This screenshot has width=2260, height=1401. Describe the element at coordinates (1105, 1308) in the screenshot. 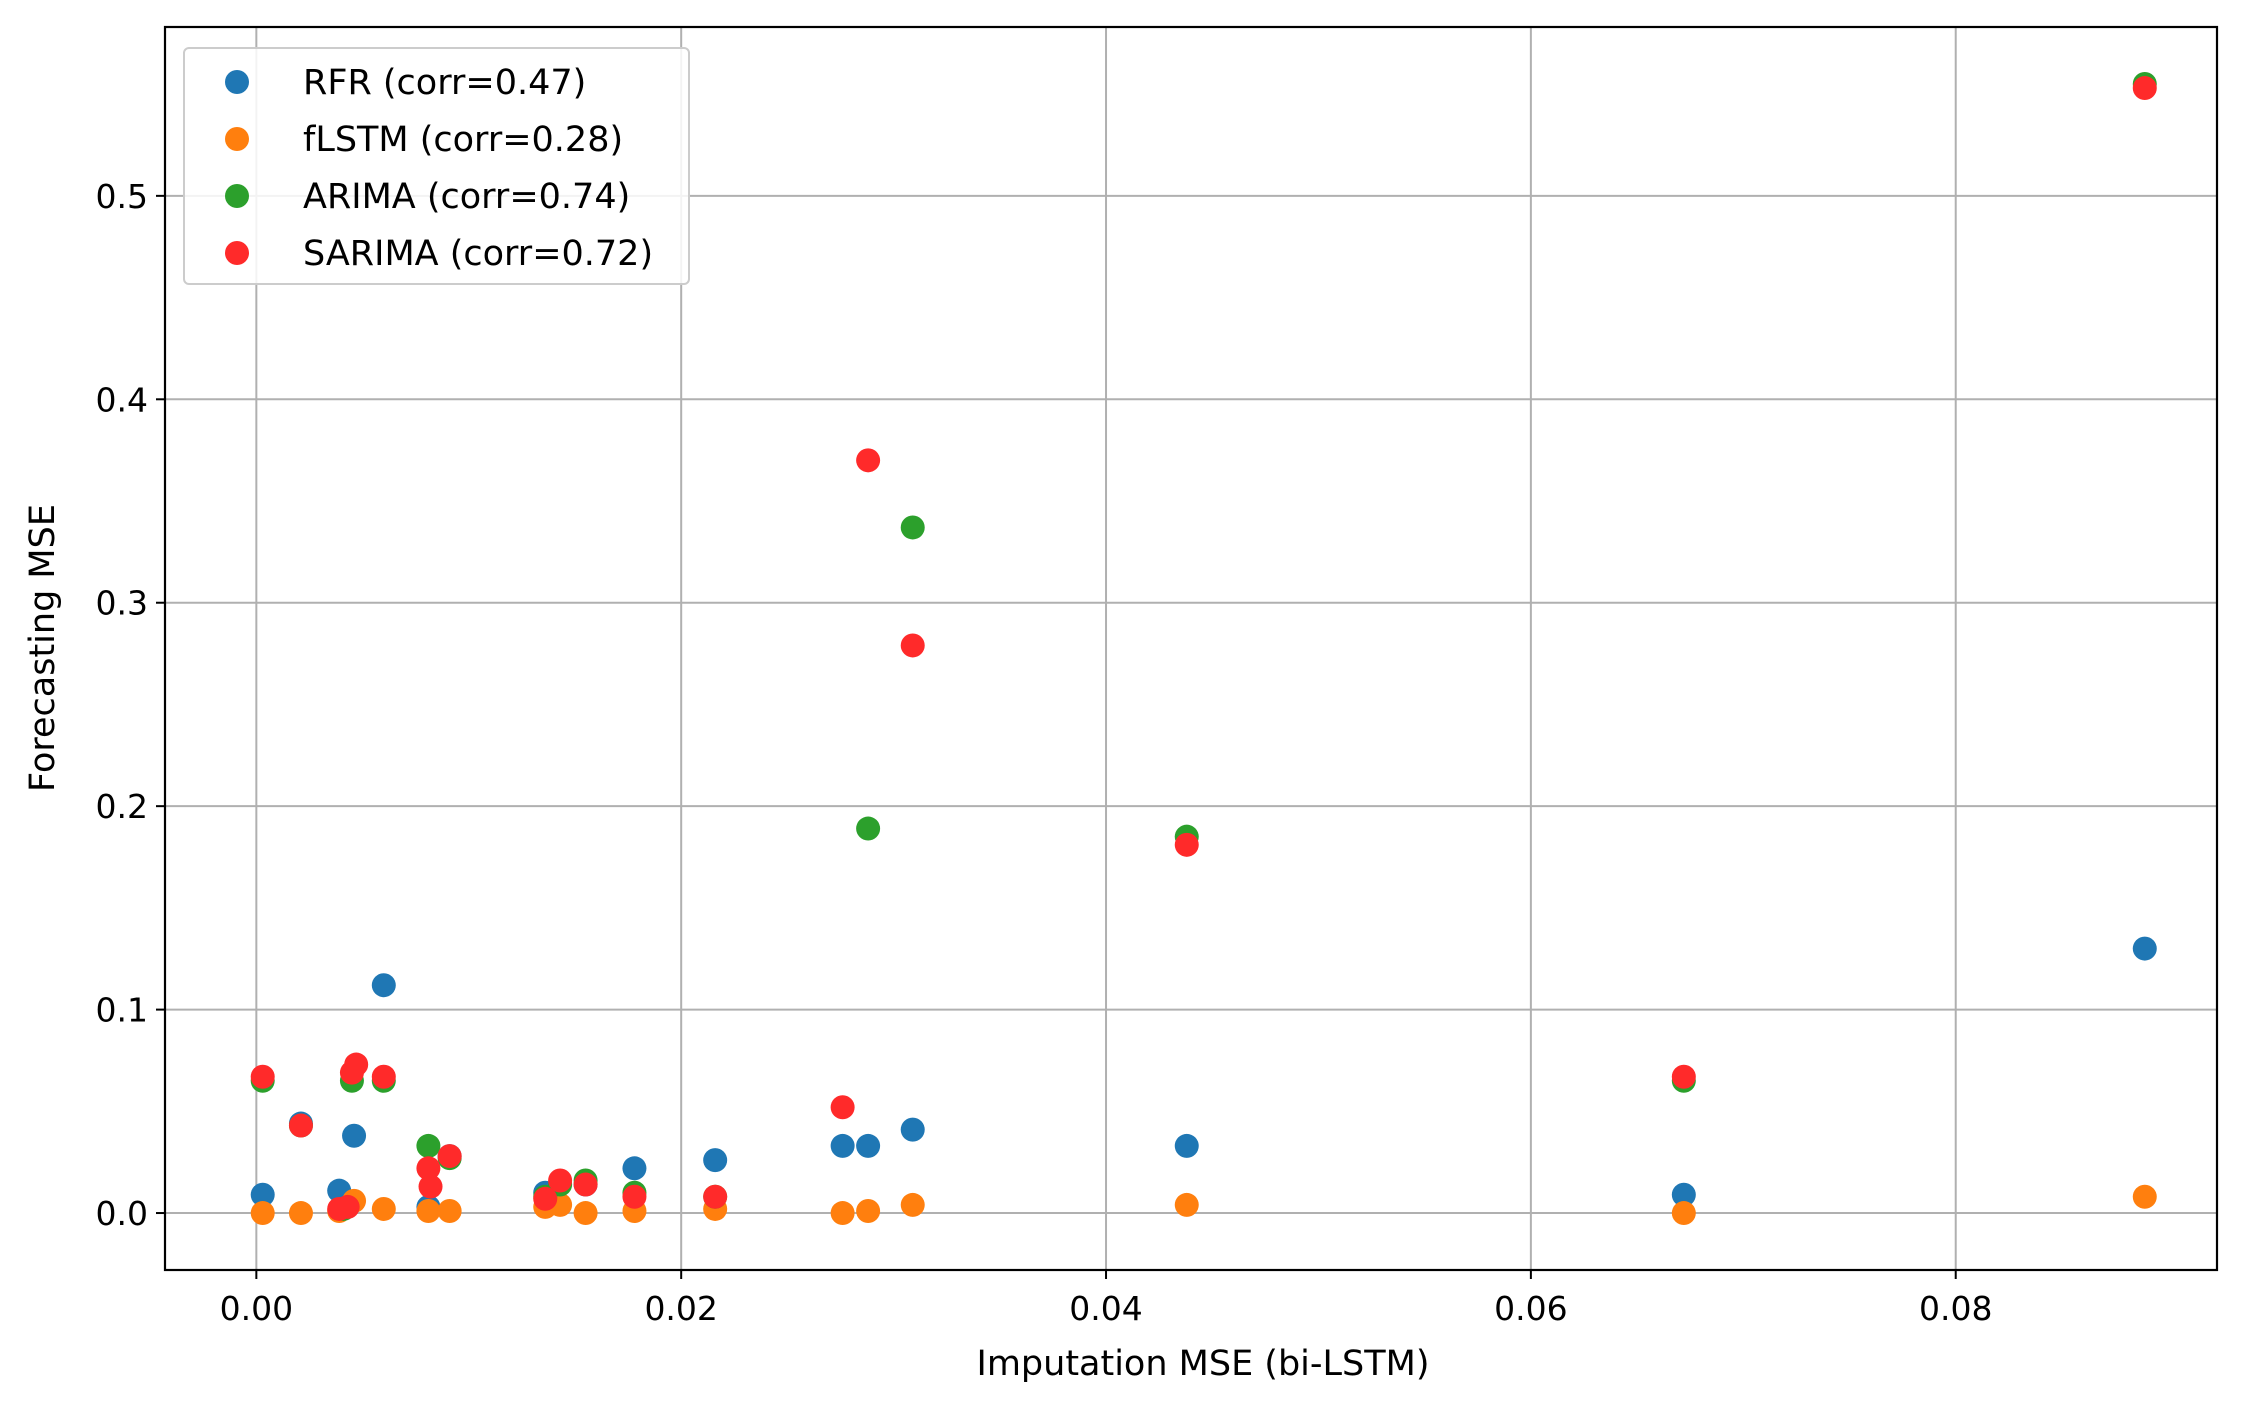

I see `x-tick-label: 0.04` at that location.